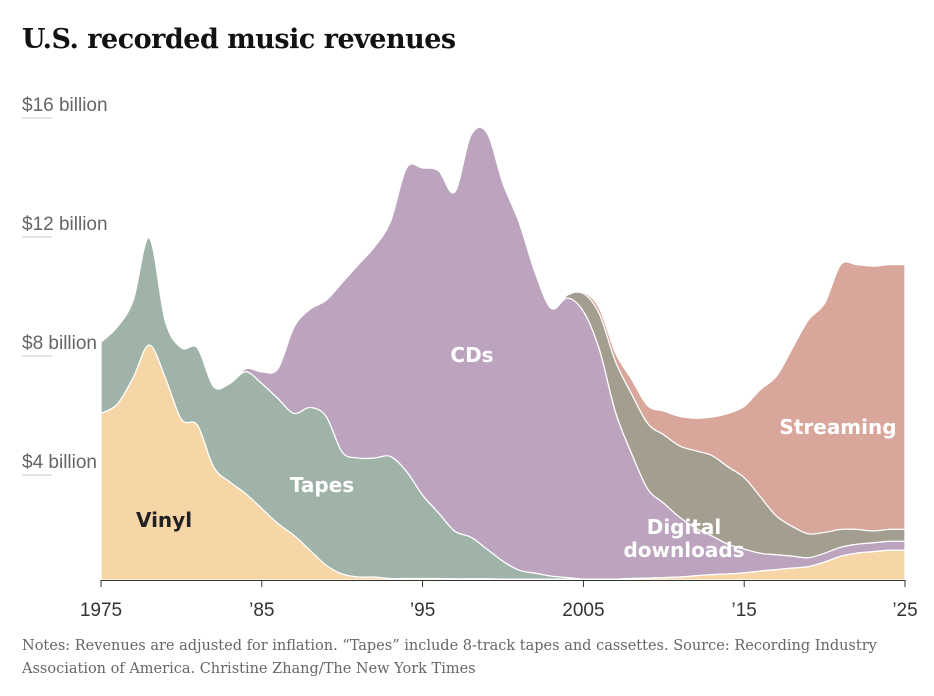 This screenshot has width=934, height=696. I want to click on series-label-tapes: Tapes, so click(322, 485).